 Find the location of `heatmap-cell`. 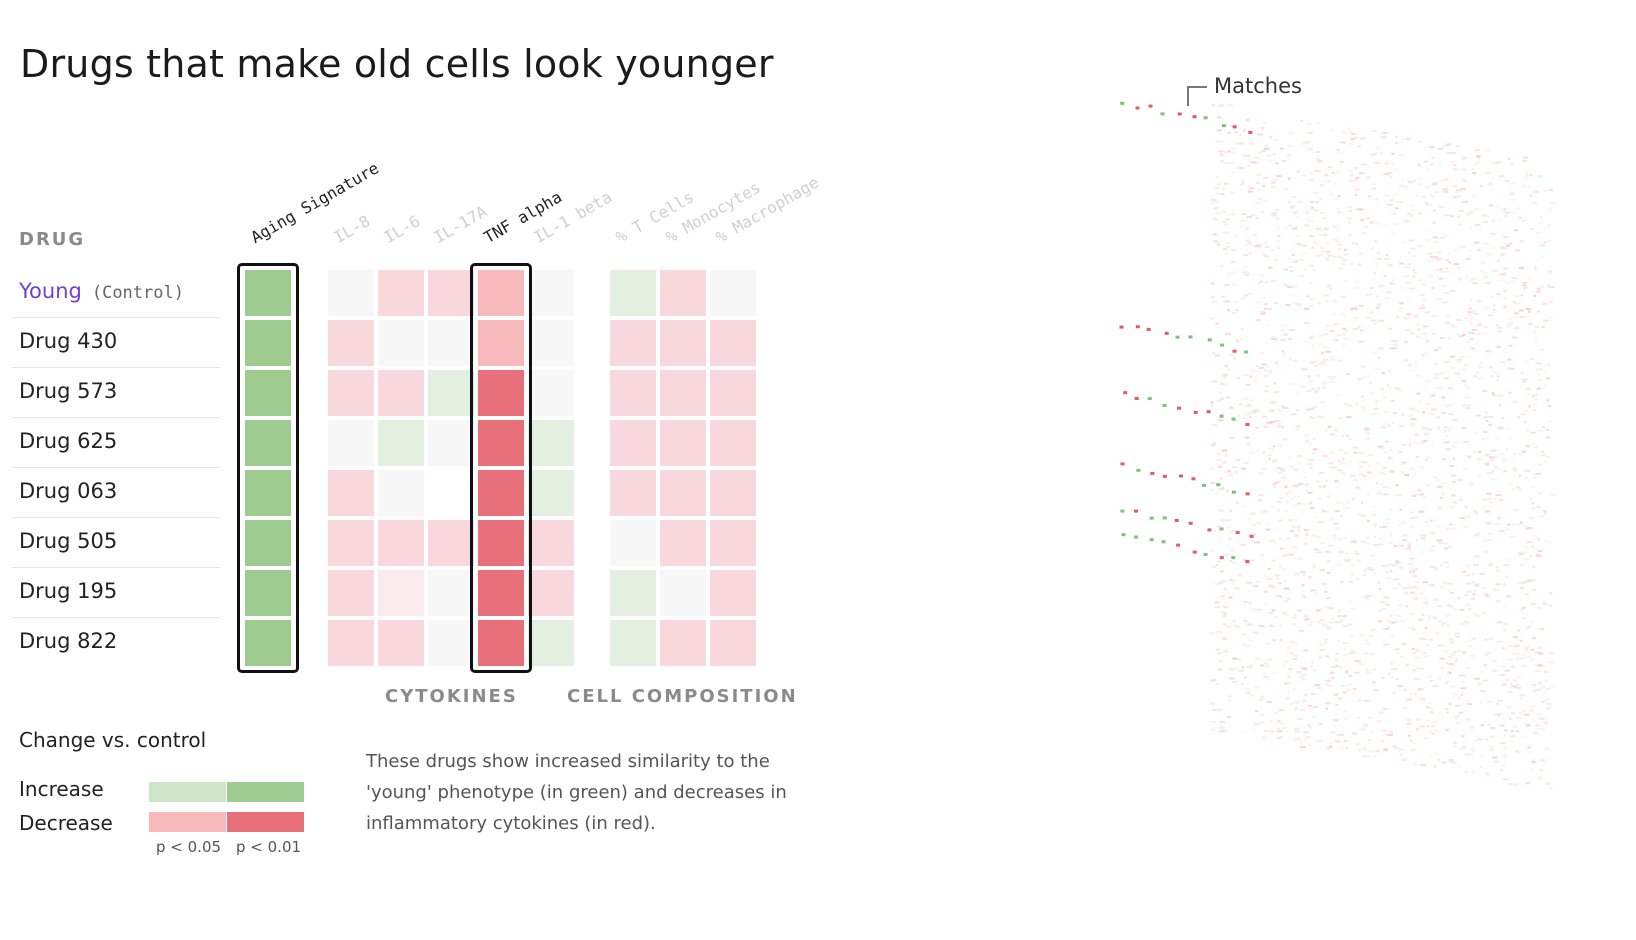

heatmap-cell is located at coordinates (501, 393).